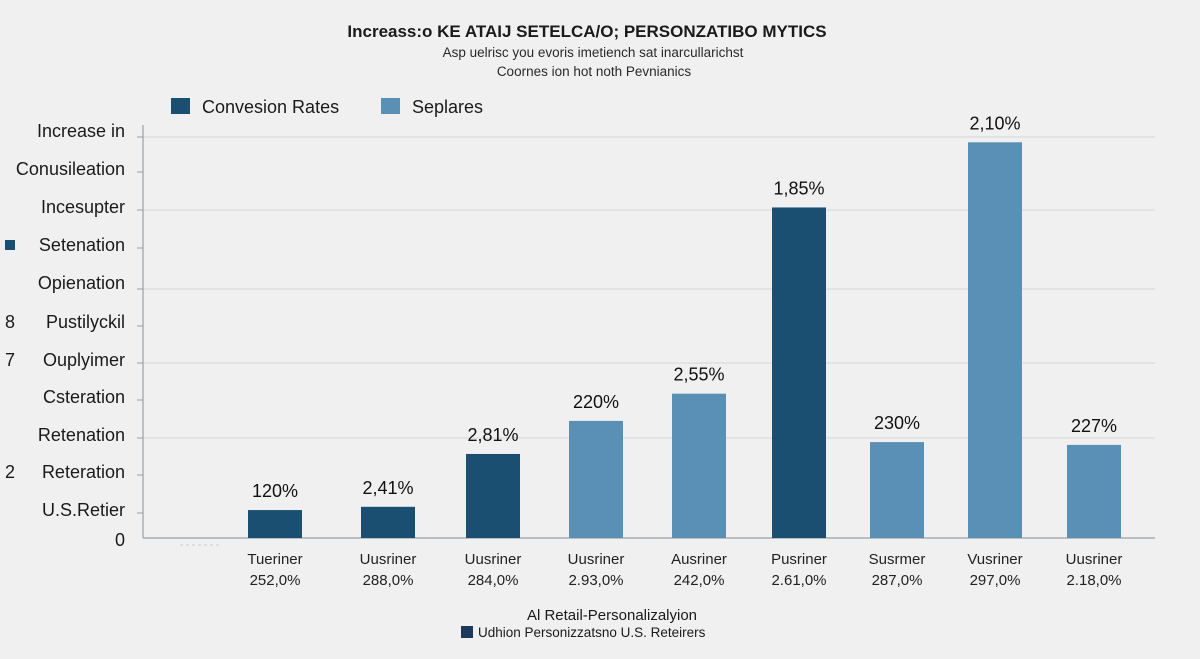  Describe the element at coordinates (897, 559) in the screenshot. I see `x-tick-label: Susrmer` at that location.